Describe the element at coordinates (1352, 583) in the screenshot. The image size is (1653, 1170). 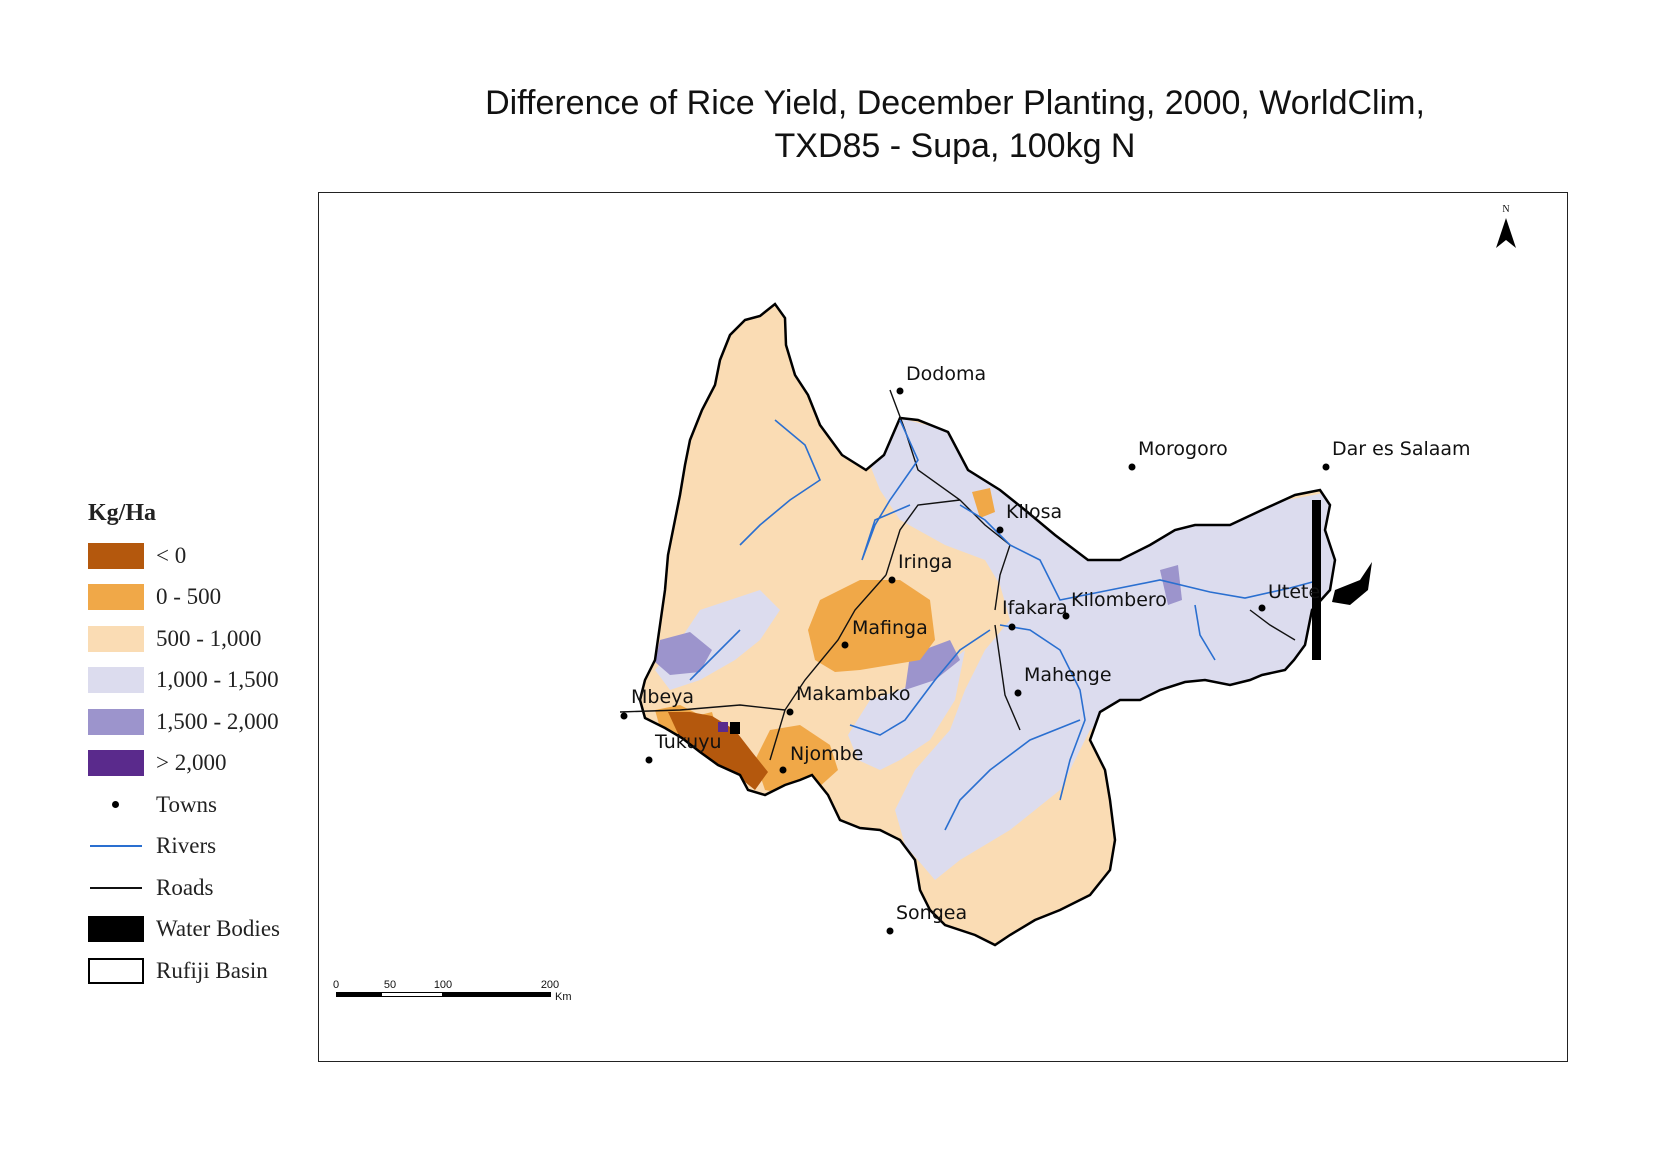
I see `water-body-delta` at that location.